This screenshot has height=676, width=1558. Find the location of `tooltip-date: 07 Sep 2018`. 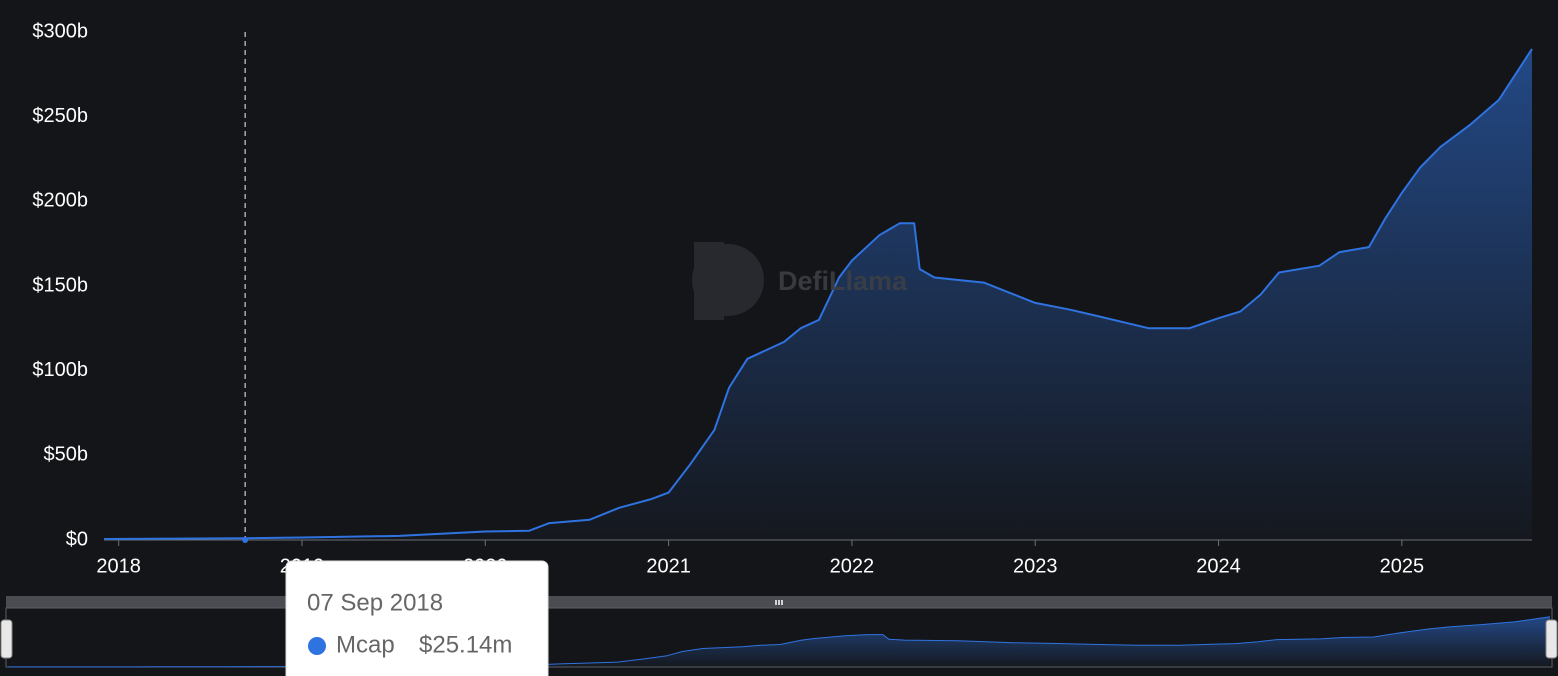

tooltip-date: 07 Sep 2018 is located at coordinates (375, 602).